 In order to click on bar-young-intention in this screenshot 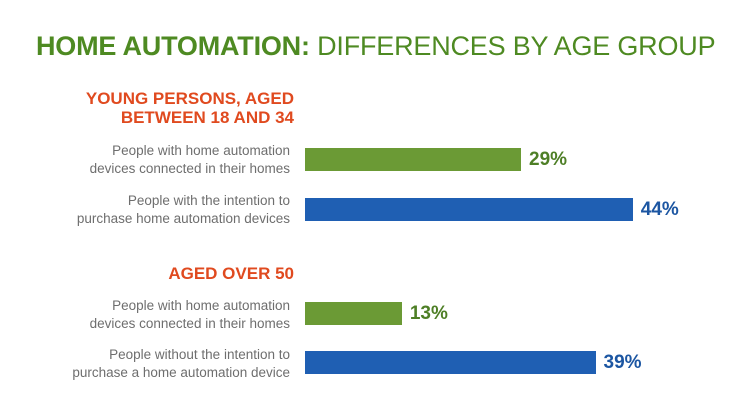, I will do `click(469, 209)`.